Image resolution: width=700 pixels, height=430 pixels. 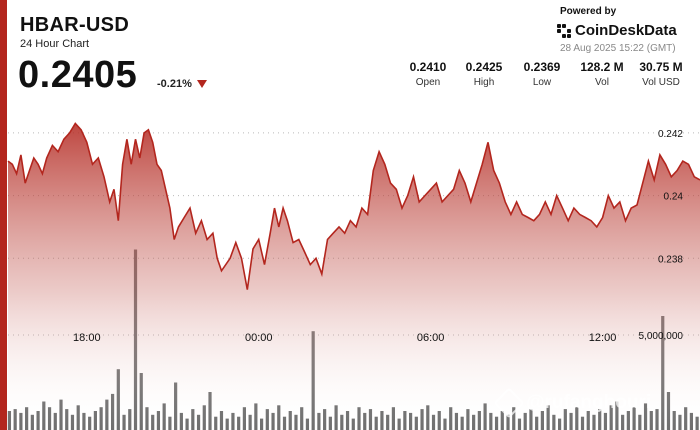 I want to click on watermark-icon, so click(x=509, y=403).